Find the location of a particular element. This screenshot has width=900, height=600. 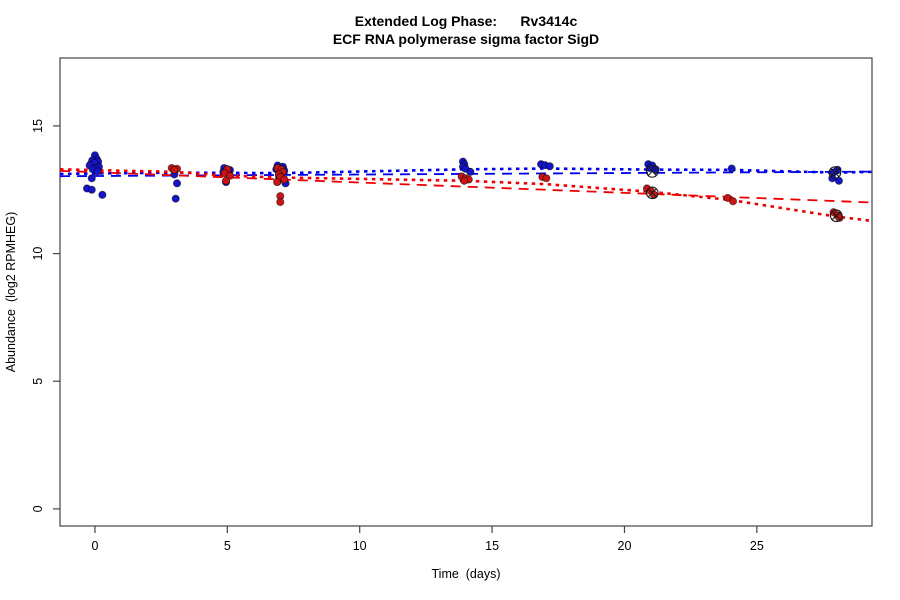

x-tick-label: 0 is located at coordinates (94, 546).